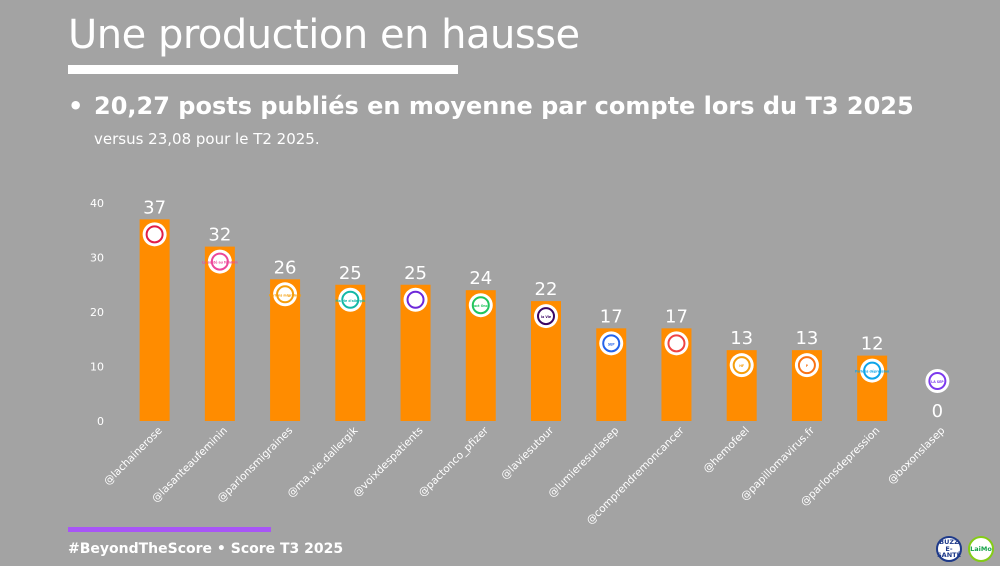  Describe the element at coordinates (324, 35) in the screenshot. I see `page-title: Une production en hausse` at that location.